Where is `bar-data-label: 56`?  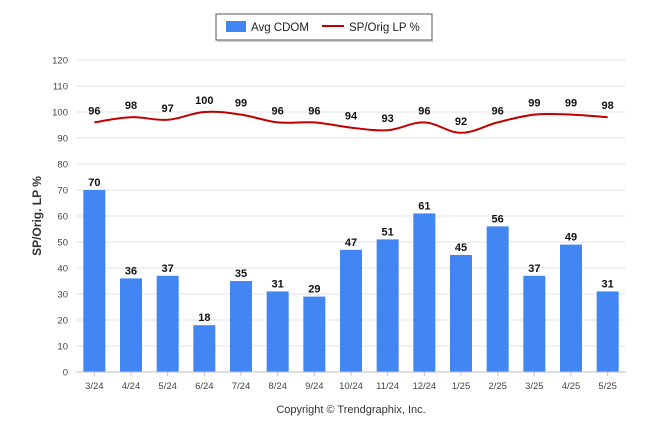
bar-data-label: 56 is located at coordinates (498, 219).